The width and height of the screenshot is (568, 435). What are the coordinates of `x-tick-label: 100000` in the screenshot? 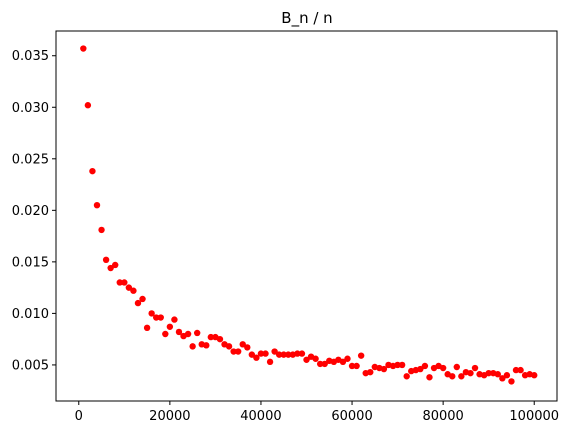 It's located at (534, 416).